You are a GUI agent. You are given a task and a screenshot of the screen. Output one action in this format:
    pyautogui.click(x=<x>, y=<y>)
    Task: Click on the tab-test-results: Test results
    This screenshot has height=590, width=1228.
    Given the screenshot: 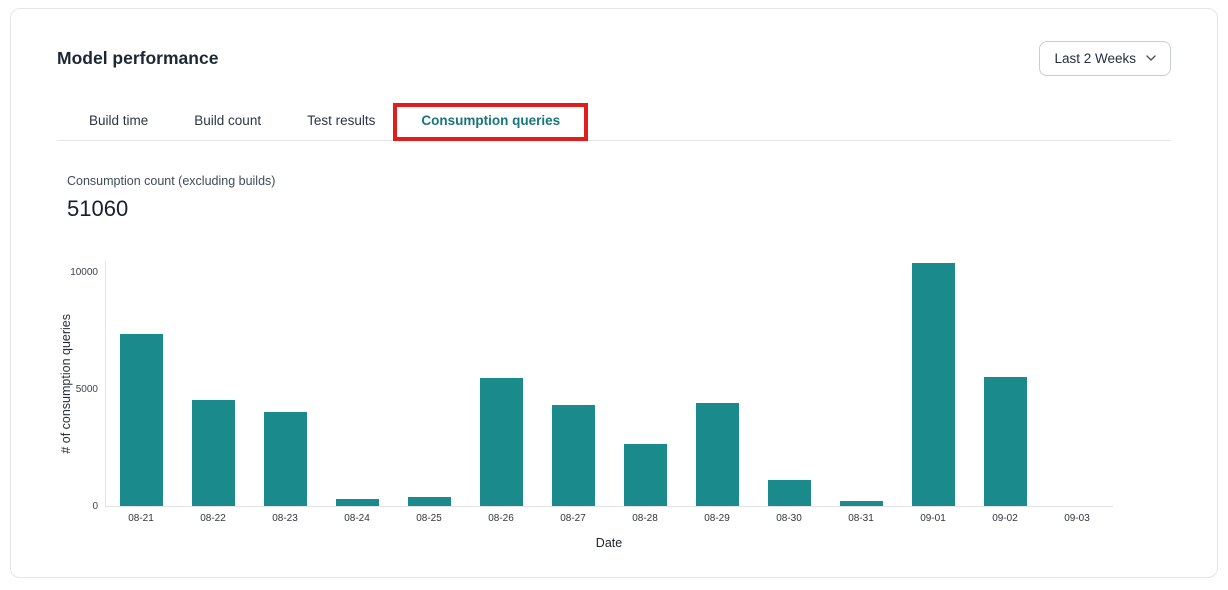 What is the action you would take?
    pyautogui.click(x=341, y=120)
    